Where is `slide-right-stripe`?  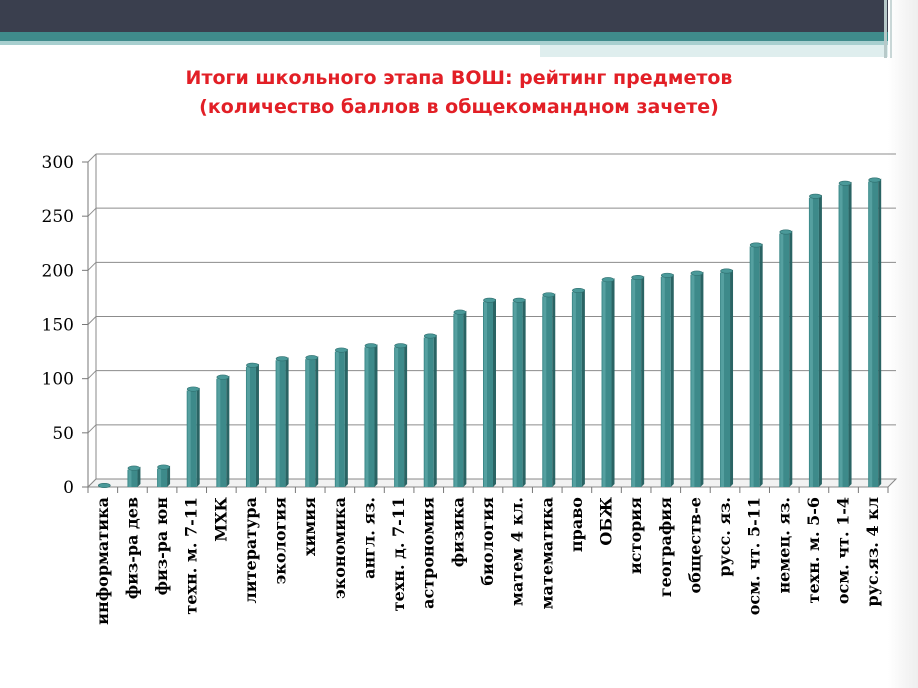 slide-right-stripe is located at coordinates (885, 29).